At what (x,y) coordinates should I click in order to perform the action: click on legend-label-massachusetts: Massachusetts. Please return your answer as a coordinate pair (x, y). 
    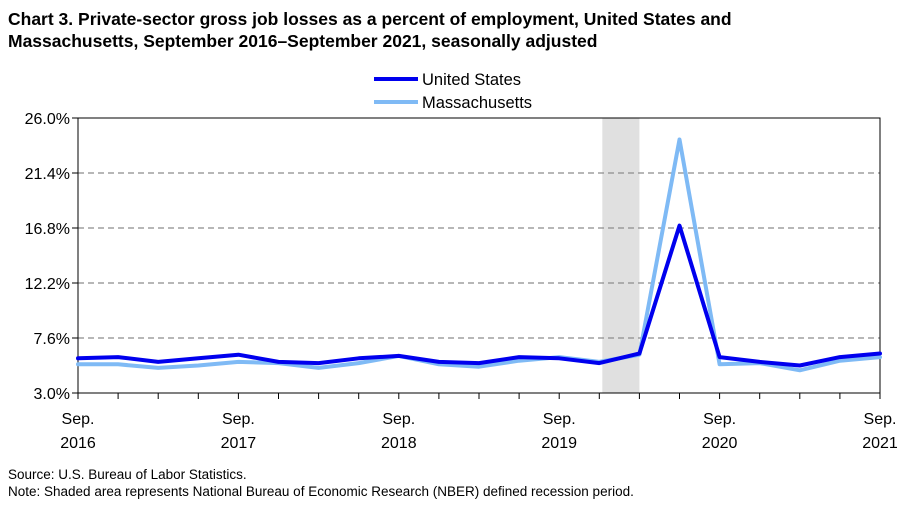
    Looking at the image, I should click on (477, 103).